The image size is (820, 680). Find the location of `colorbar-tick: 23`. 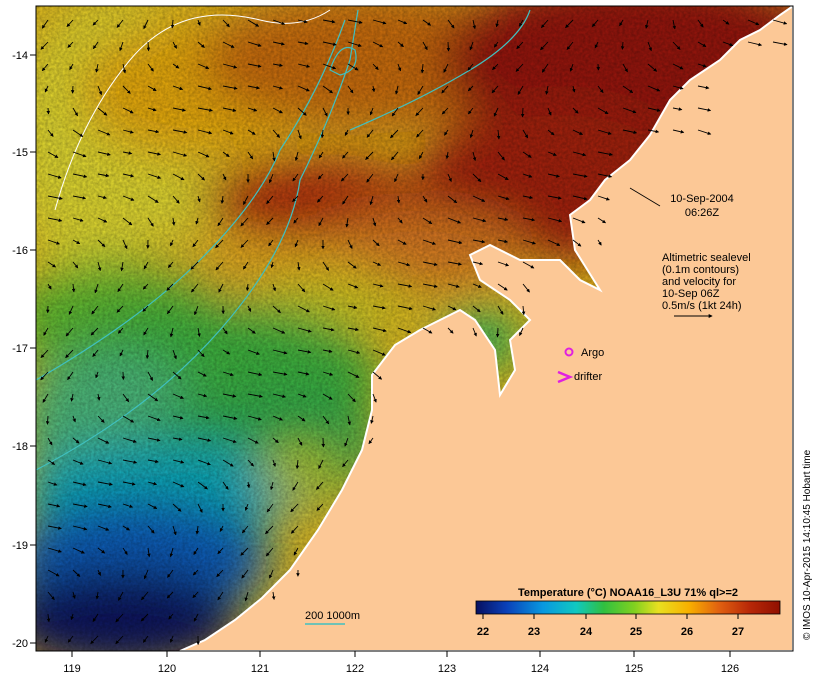

colorbar-tick: 23 is located at coordinates (534, 632).